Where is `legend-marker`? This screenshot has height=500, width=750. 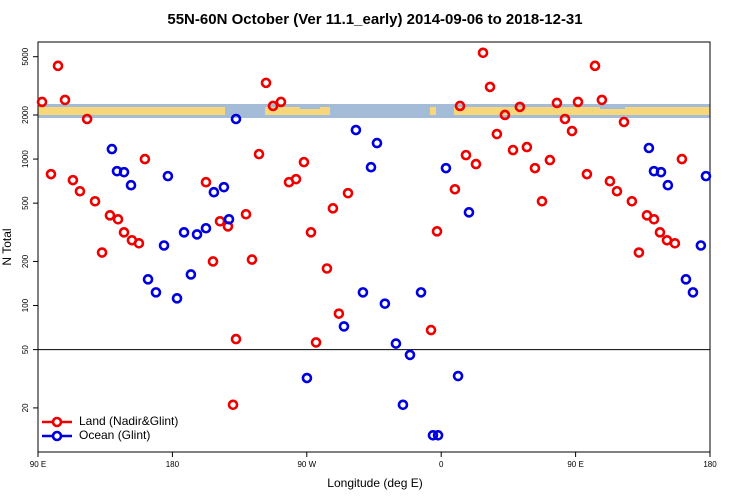
legend-marker is located at coordinates (57, 422).